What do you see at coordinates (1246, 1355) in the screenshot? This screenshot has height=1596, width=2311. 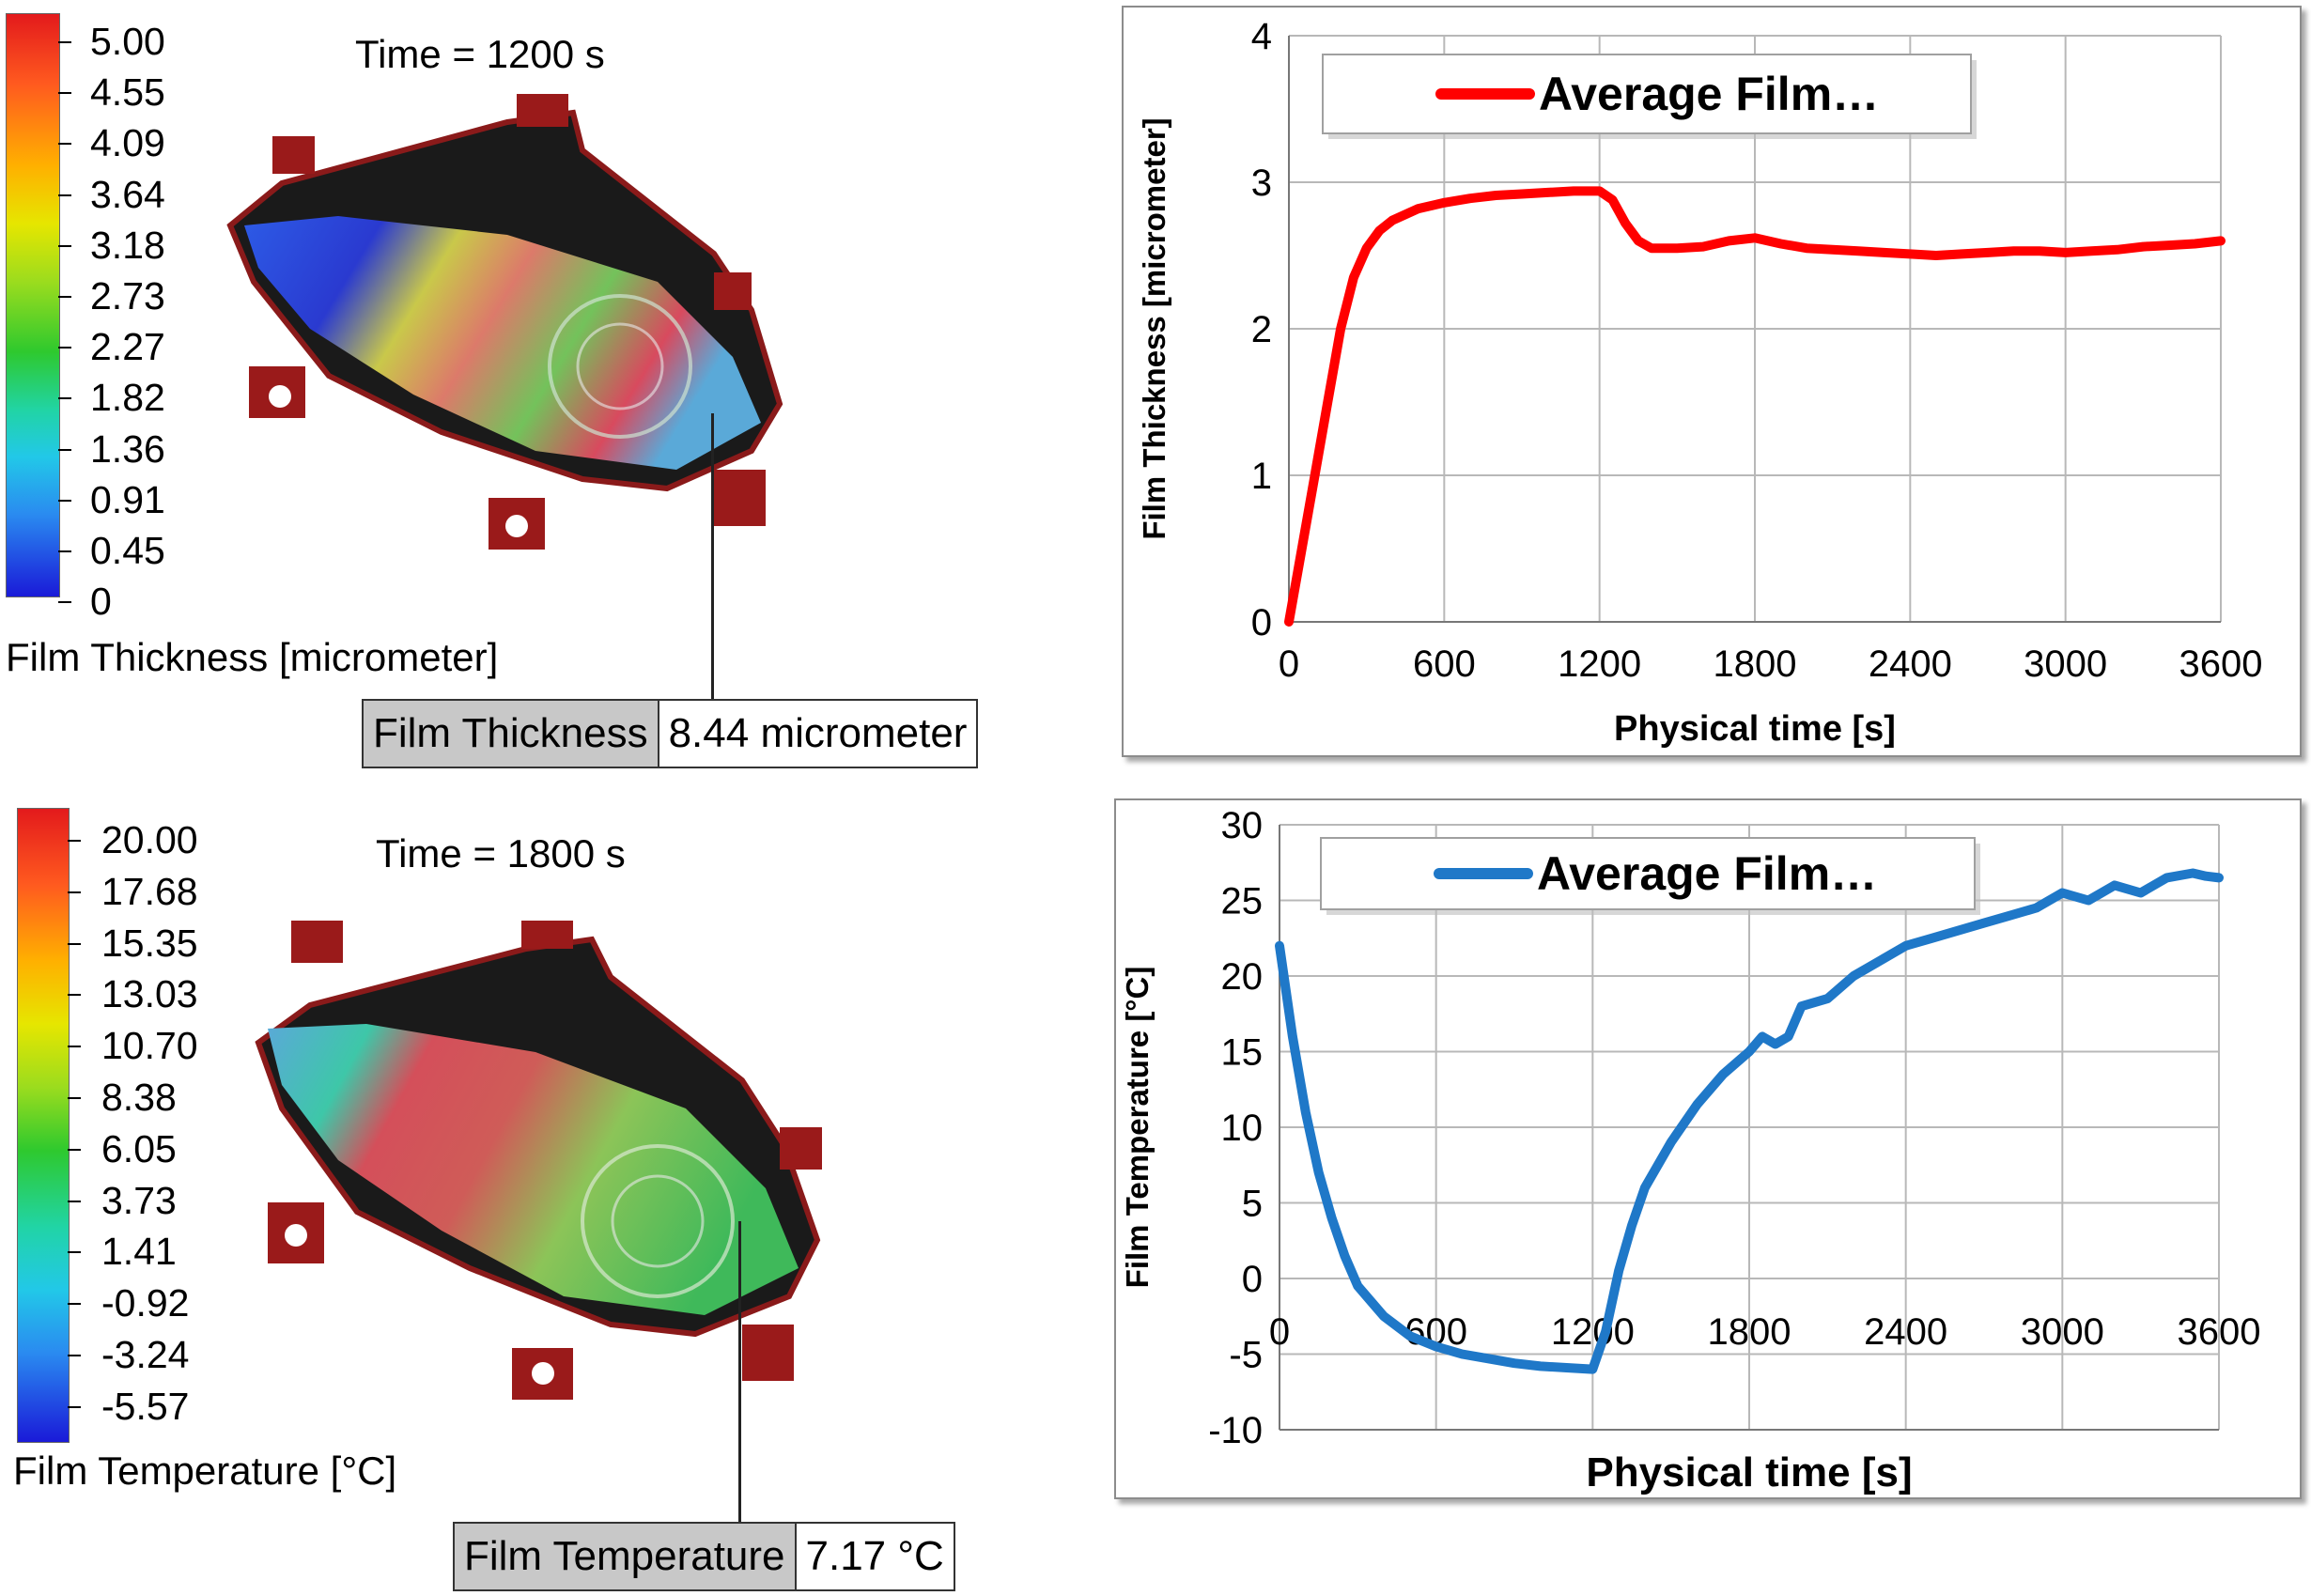 I see `y-tick-label: -5` at bounding box center [1246, 1355].